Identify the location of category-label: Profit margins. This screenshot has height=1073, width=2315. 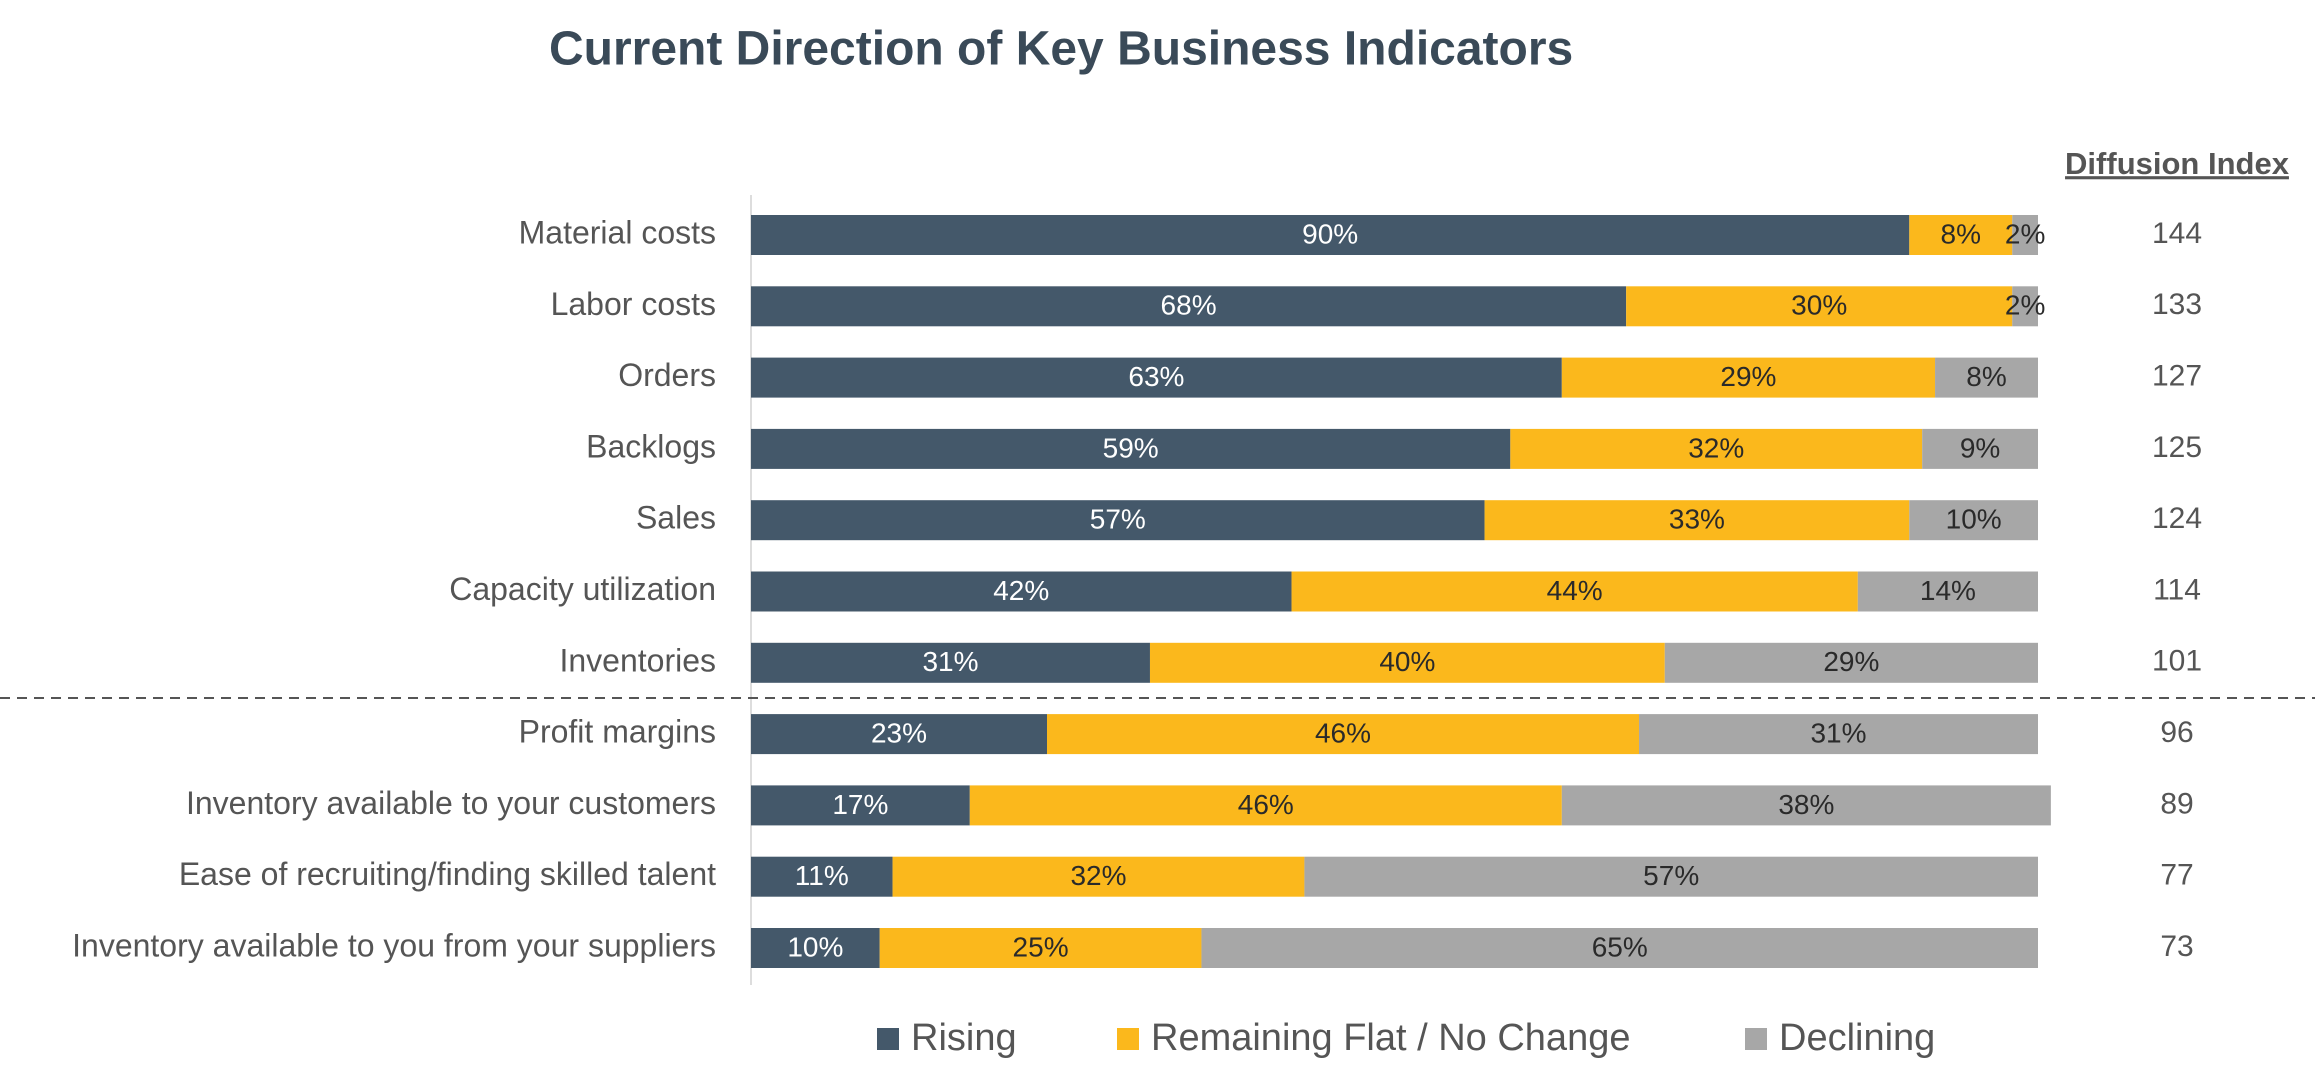
(617, 732).